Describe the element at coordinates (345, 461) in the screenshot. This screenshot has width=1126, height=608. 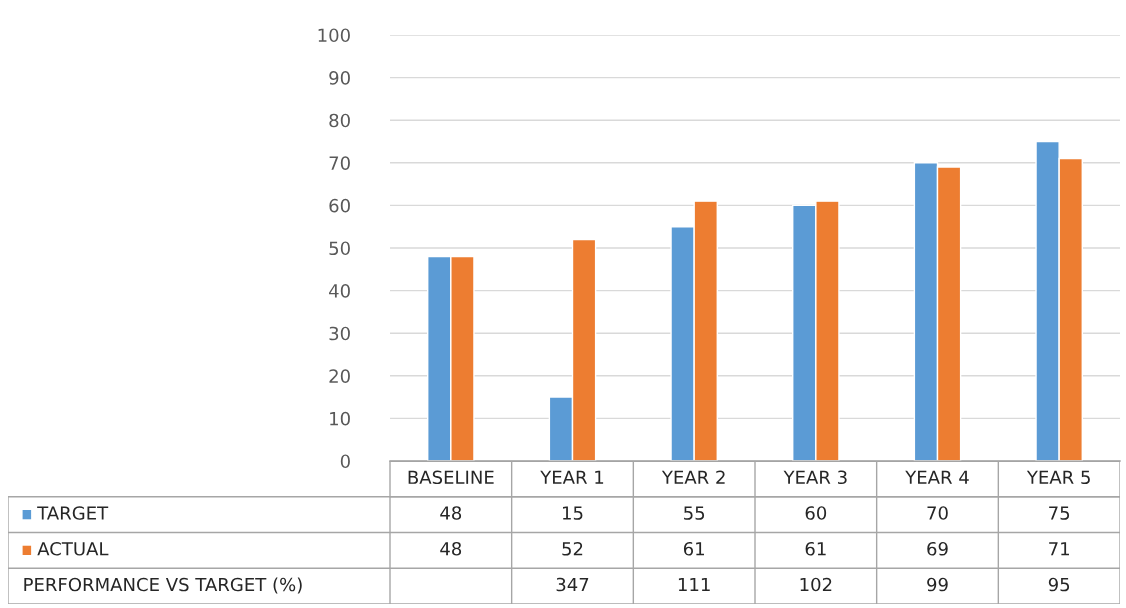
I see `y-tick-label: 0` at that location.